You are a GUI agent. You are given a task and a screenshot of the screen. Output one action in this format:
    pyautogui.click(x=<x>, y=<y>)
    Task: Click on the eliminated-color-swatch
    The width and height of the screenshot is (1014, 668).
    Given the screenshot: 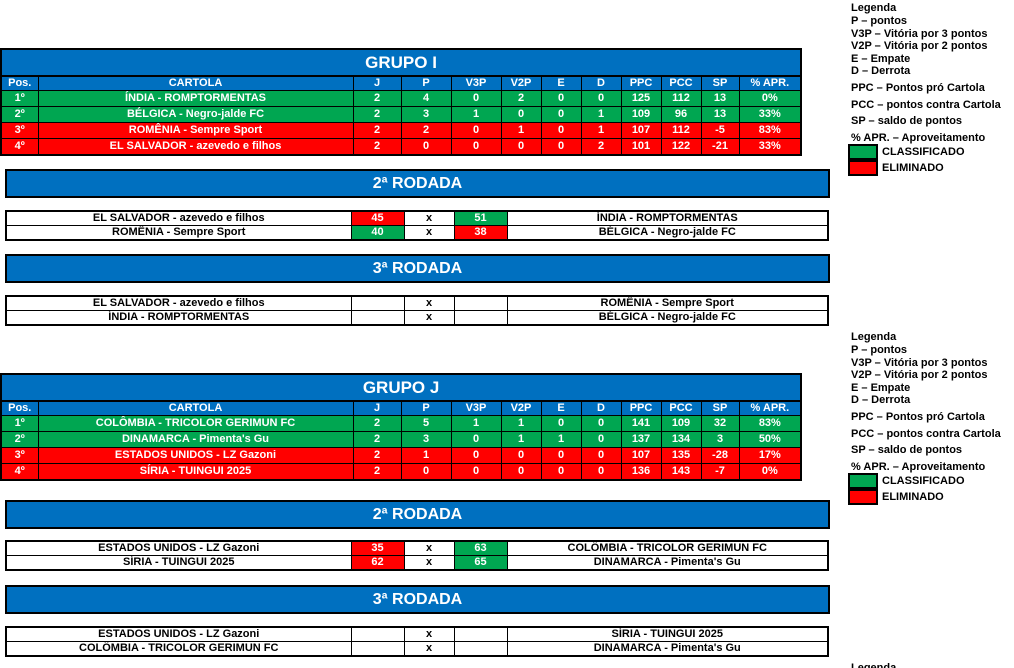 What is the action you would take?
    pyautogui.click(x=863, y=497)
    